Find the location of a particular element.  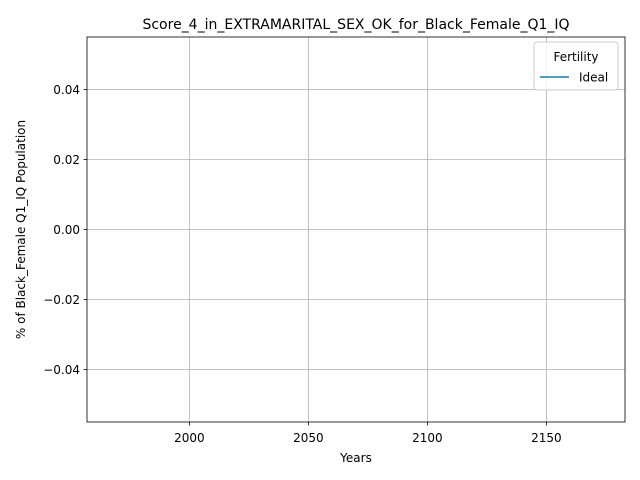

y-tick-label: 0.04 is located at coordinates (66, 90).